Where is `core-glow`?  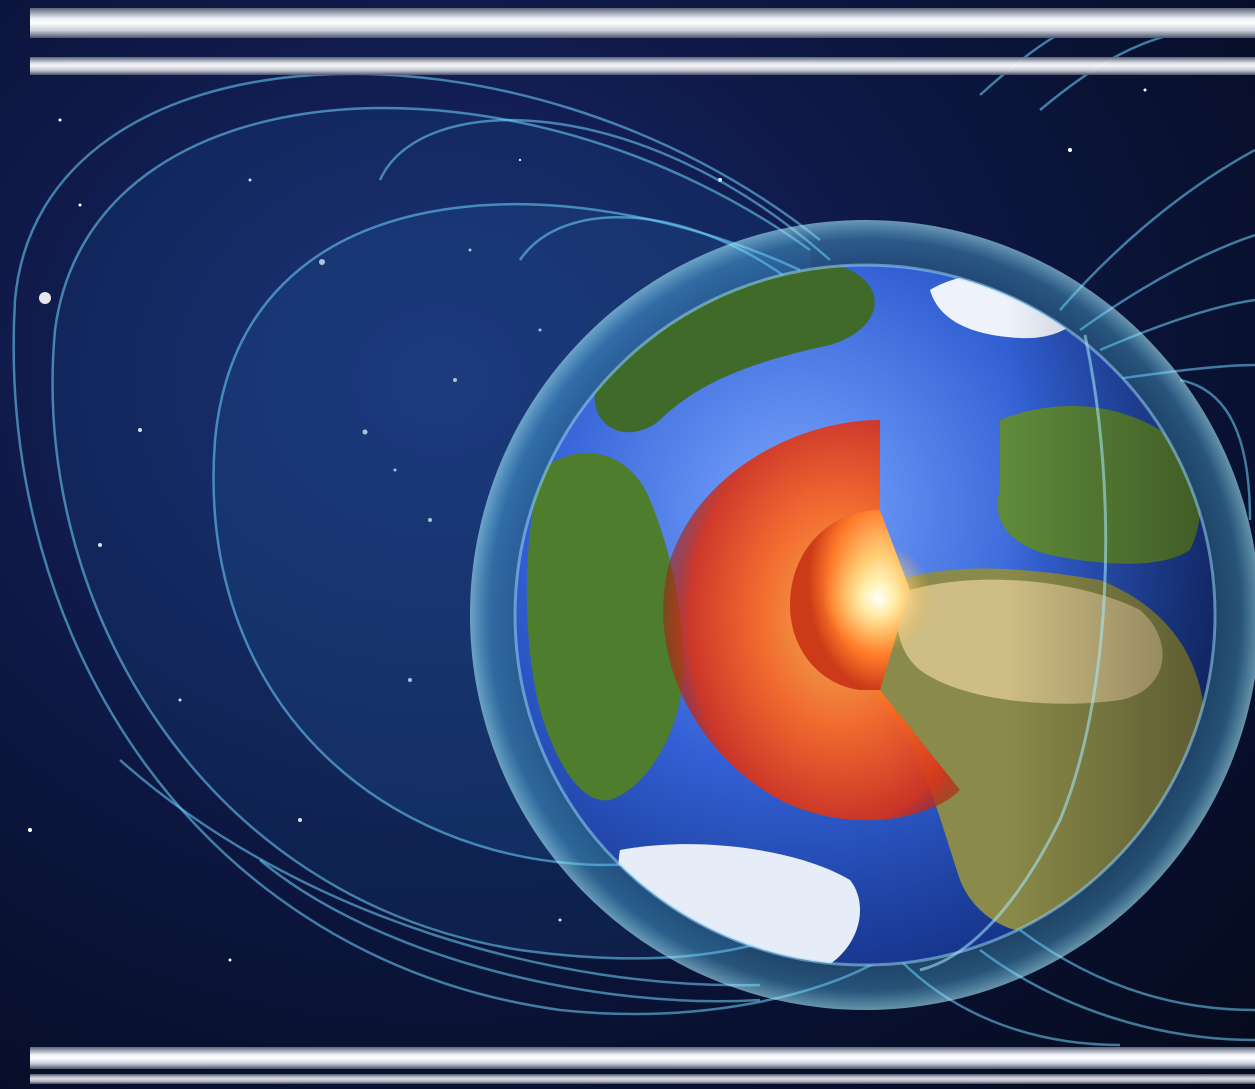 core-glow is located at coordinates (878, 598).